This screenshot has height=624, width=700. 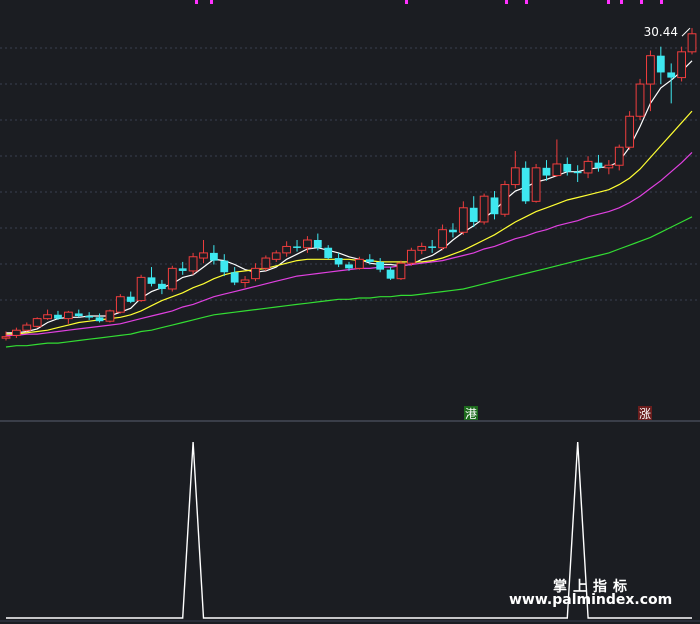 What do you see at coordinates (593, 587) in the screenshot?
I see `watermark-title: 掌上指标` at bounding box center [593, 587].